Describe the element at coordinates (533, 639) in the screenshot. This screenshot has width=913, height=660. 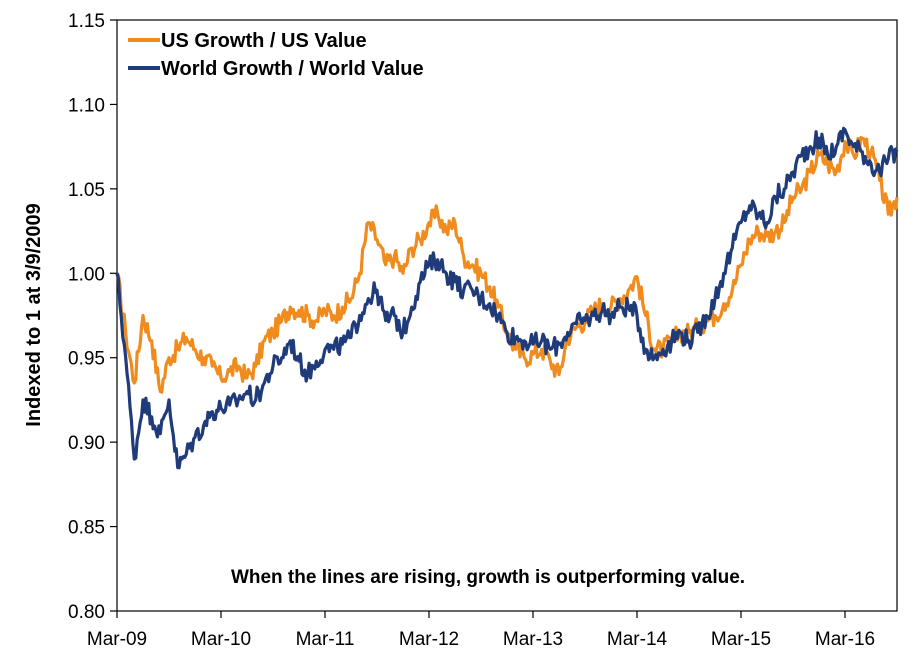
I see `x-tick-label: Mar-13` at that location.